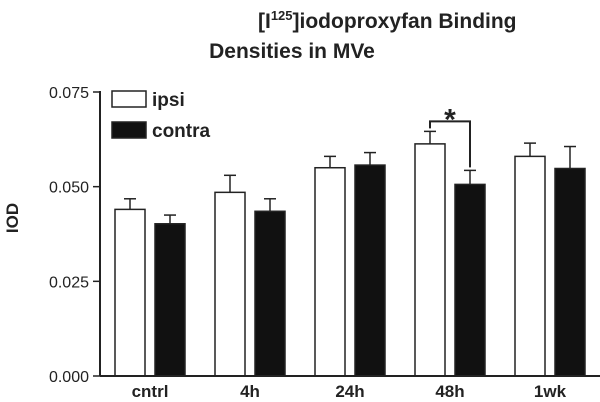  I want to click on significance-marker: *, so click(450, 135).